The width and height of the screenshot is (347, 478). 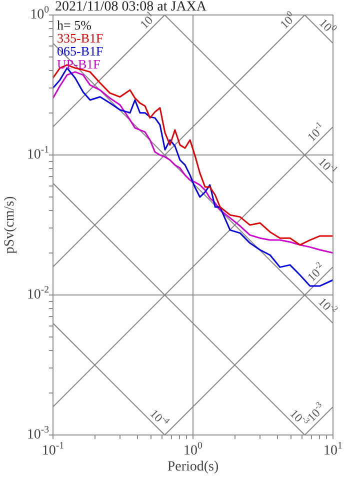 What do you see at coordinates (74, 24) in the screenshot?
I see `legend-title: h= 5%` at bounding box center [74, 24].